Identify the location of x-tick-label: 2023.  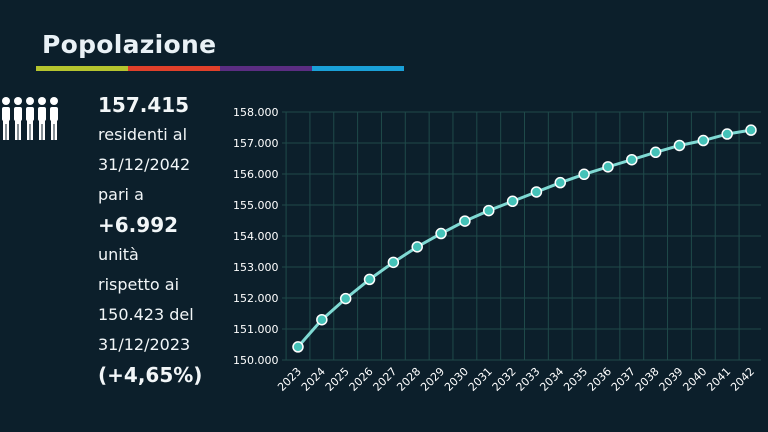
(289, 379).